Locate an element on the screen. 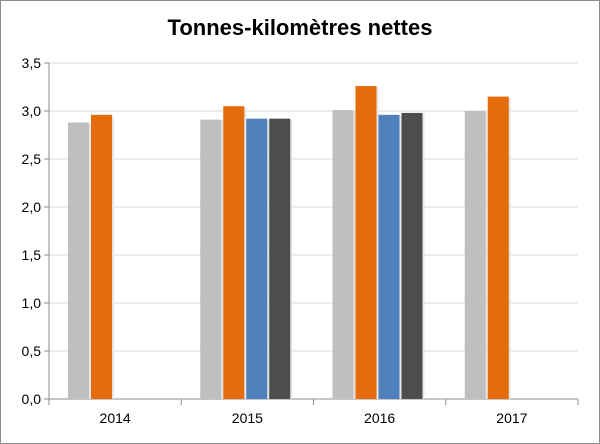 Image resolution: width=600 pixels, height=444 pixels. y-tick-label: 1,0 is located at coordinates (32, 303).